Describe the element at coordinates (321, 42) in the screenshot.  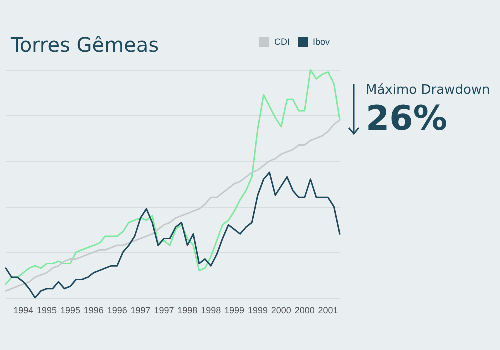
I see `legend-label: Ibov` at that location.